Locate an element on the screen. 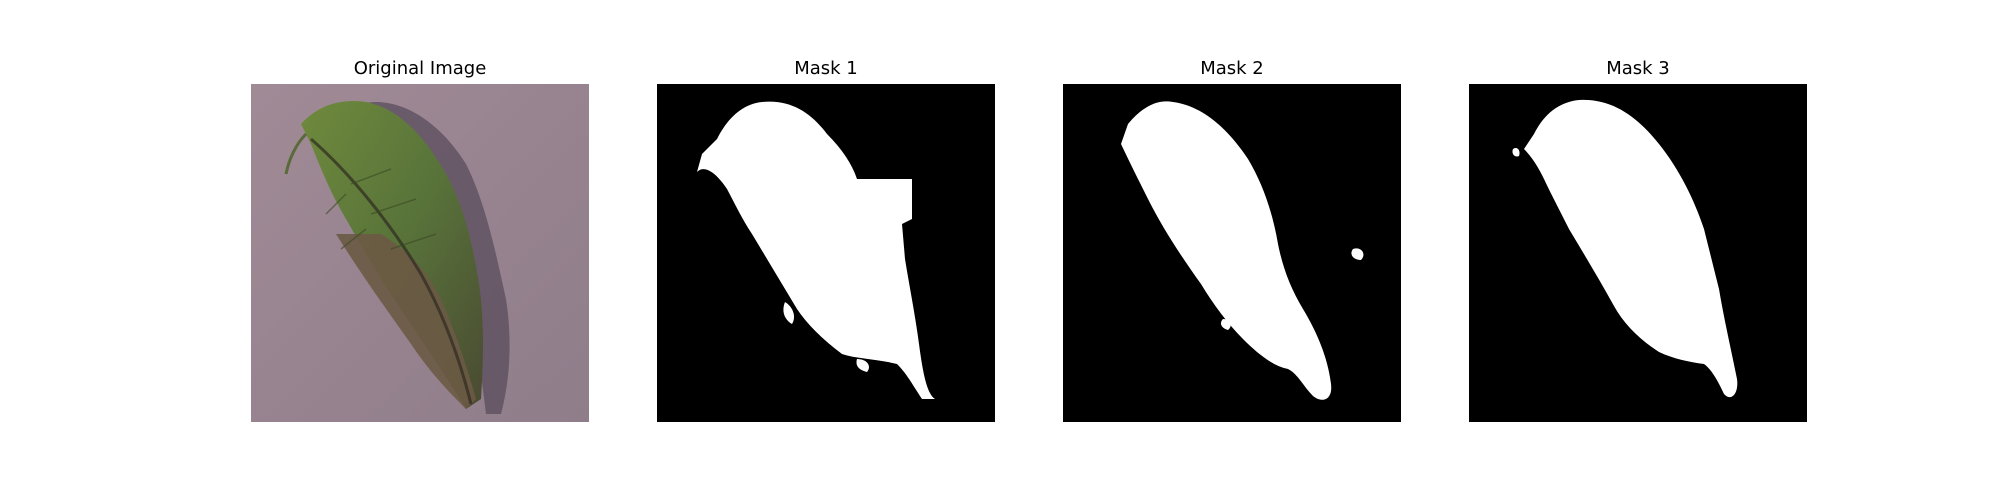 This screenshot has height=500, width=2000. panel-title: Original Image is located at coordinates (420, 68).